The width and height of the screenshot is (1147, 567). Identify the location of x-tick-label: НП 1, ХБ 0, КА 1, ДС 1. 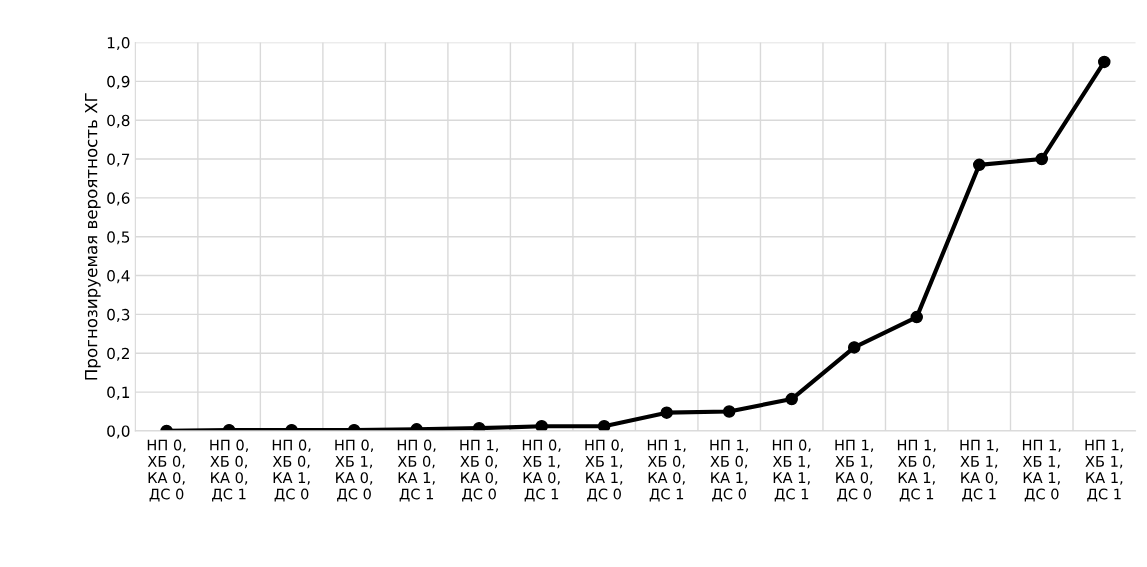
(916, 470).